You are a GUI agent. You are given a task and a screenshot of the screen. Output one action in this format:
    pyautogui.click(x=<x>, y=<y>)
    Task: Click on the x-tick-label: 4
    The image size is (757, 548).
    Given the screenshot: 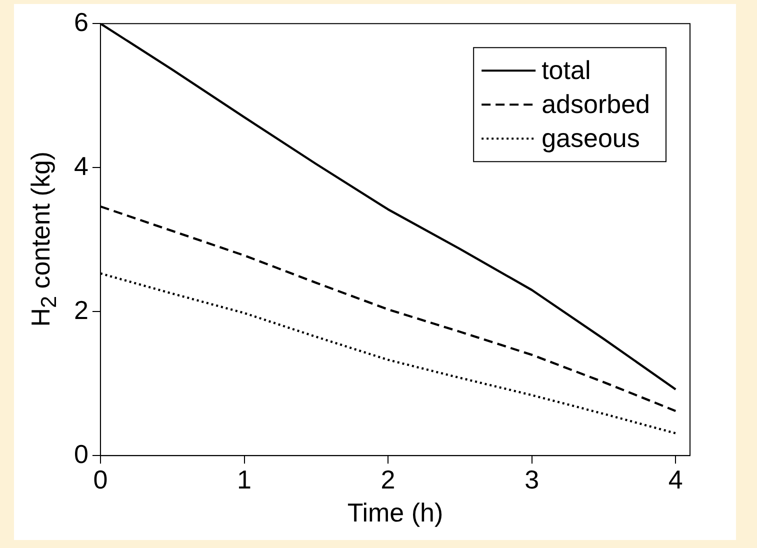 What is the action you would take?
    pyautogui.click(x=675, y=479)
    